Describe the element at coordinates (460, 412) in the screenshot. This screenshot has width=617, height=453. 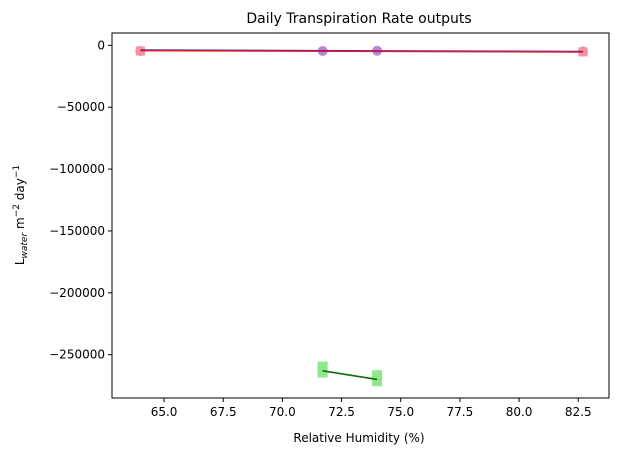
I see `x-tick-label: 77.5` at that location.